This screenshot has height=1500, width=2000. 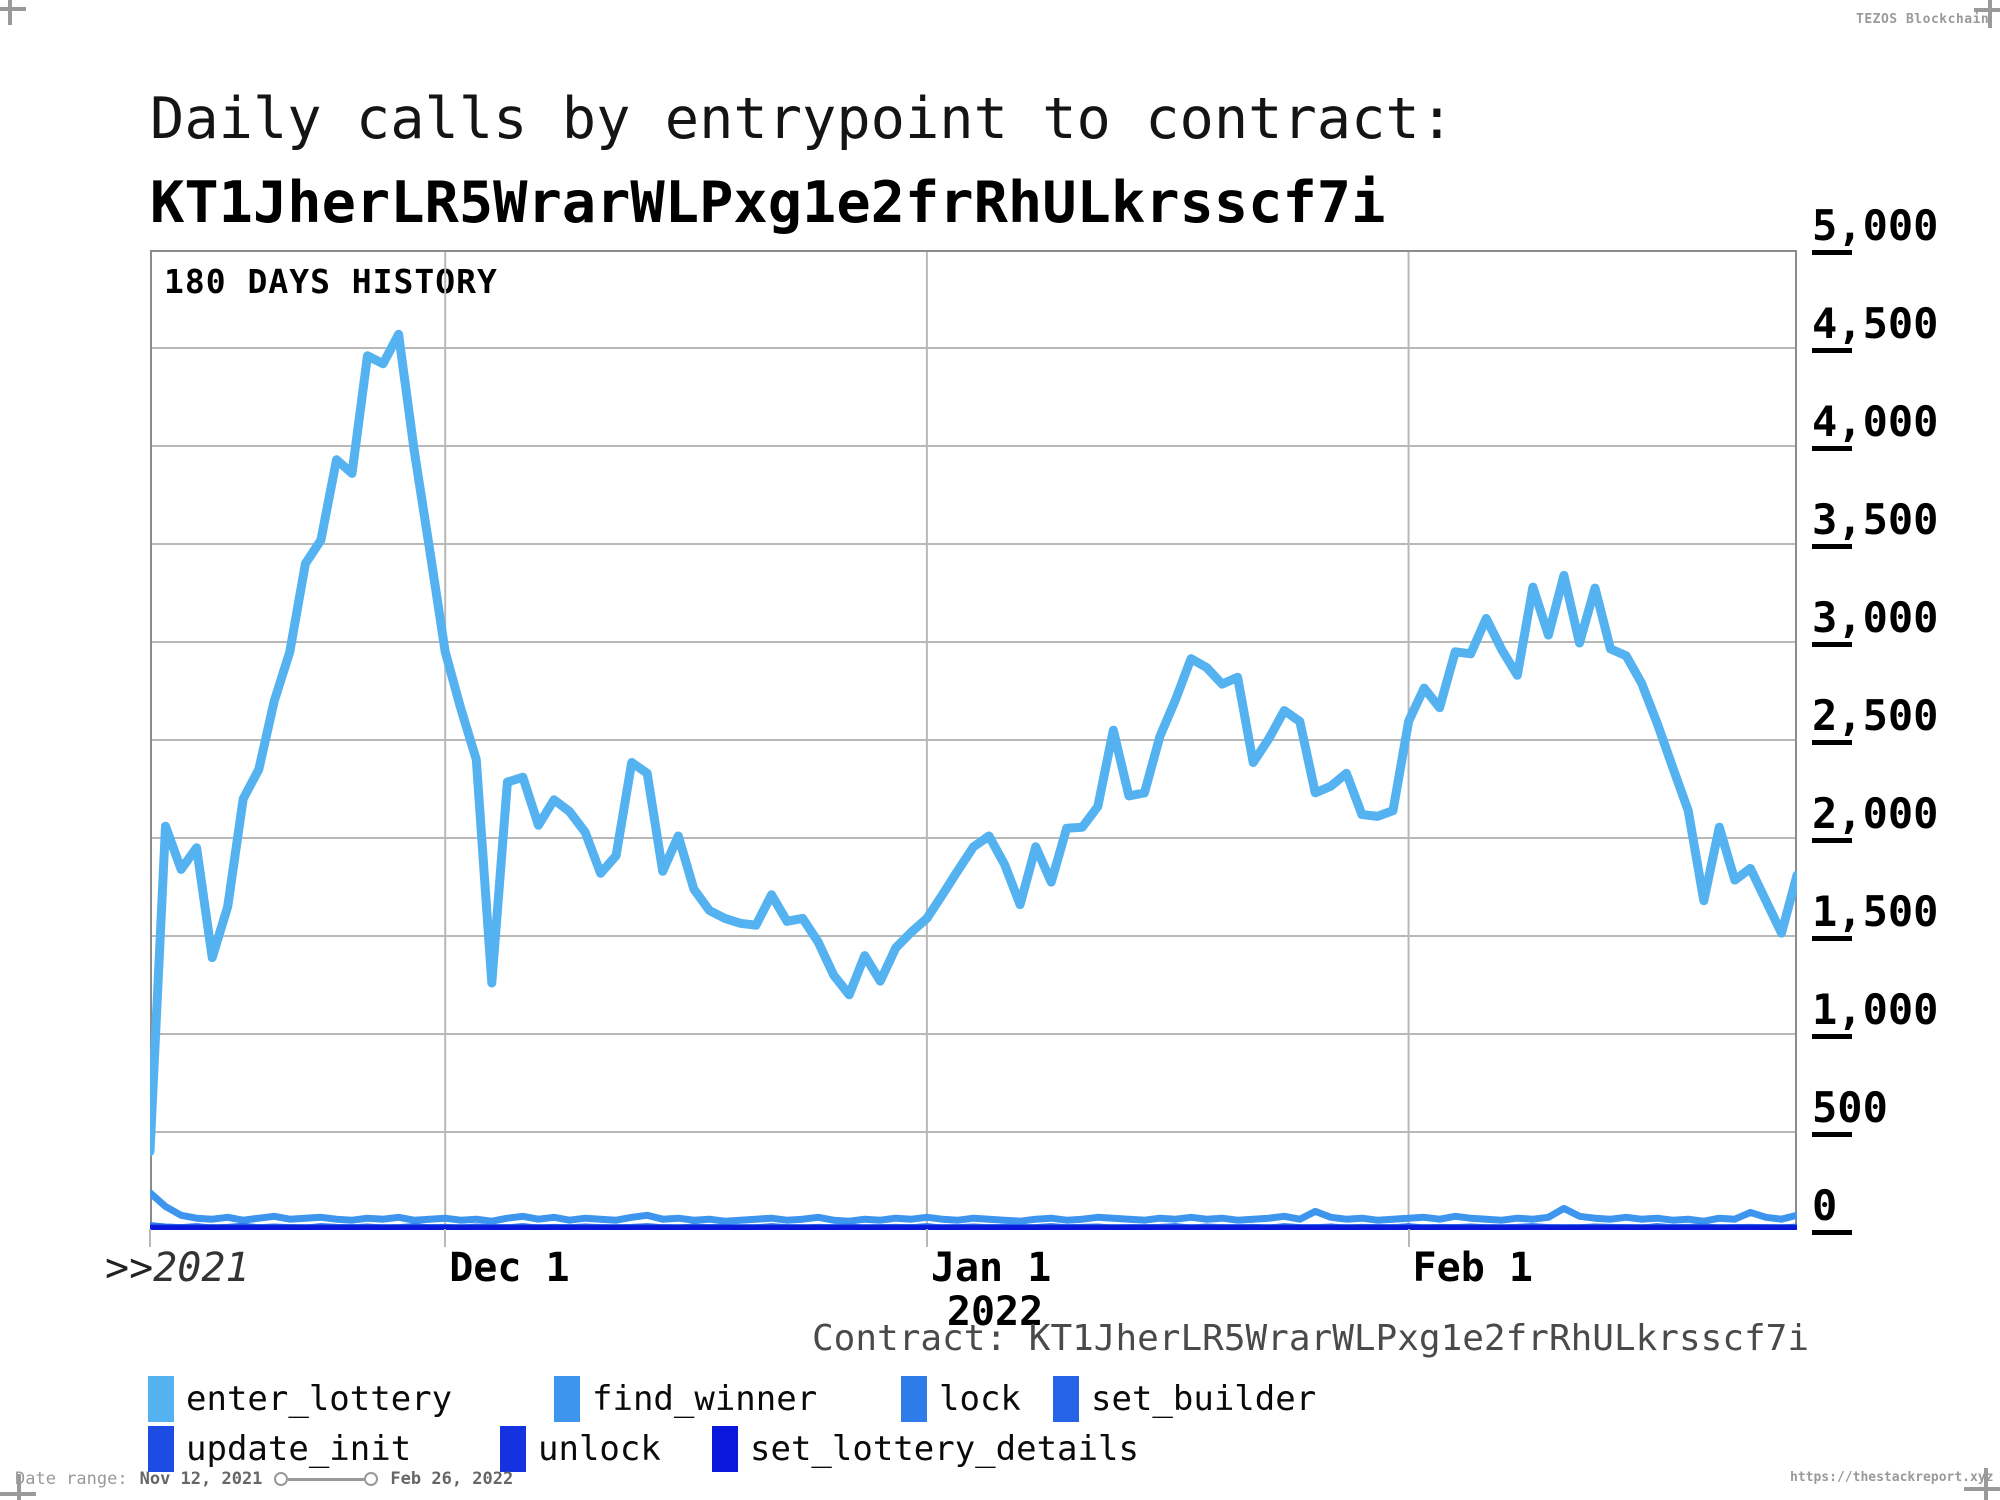 I want to click on legend-item-unlock: unlock, so click(x=580, y=1449).